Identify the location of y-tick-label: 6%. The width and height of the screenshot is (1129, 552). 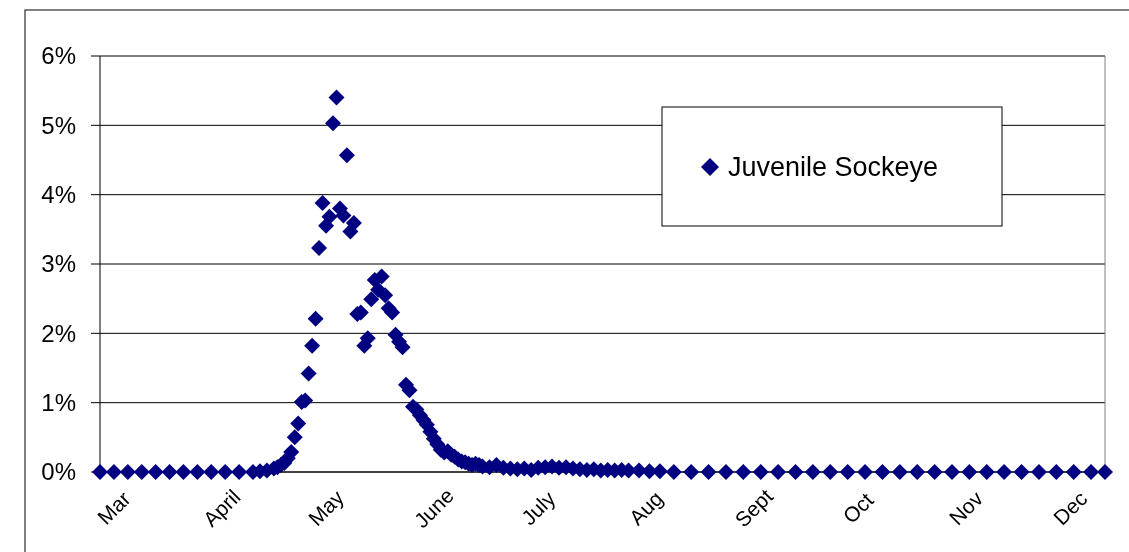
(58, 56).